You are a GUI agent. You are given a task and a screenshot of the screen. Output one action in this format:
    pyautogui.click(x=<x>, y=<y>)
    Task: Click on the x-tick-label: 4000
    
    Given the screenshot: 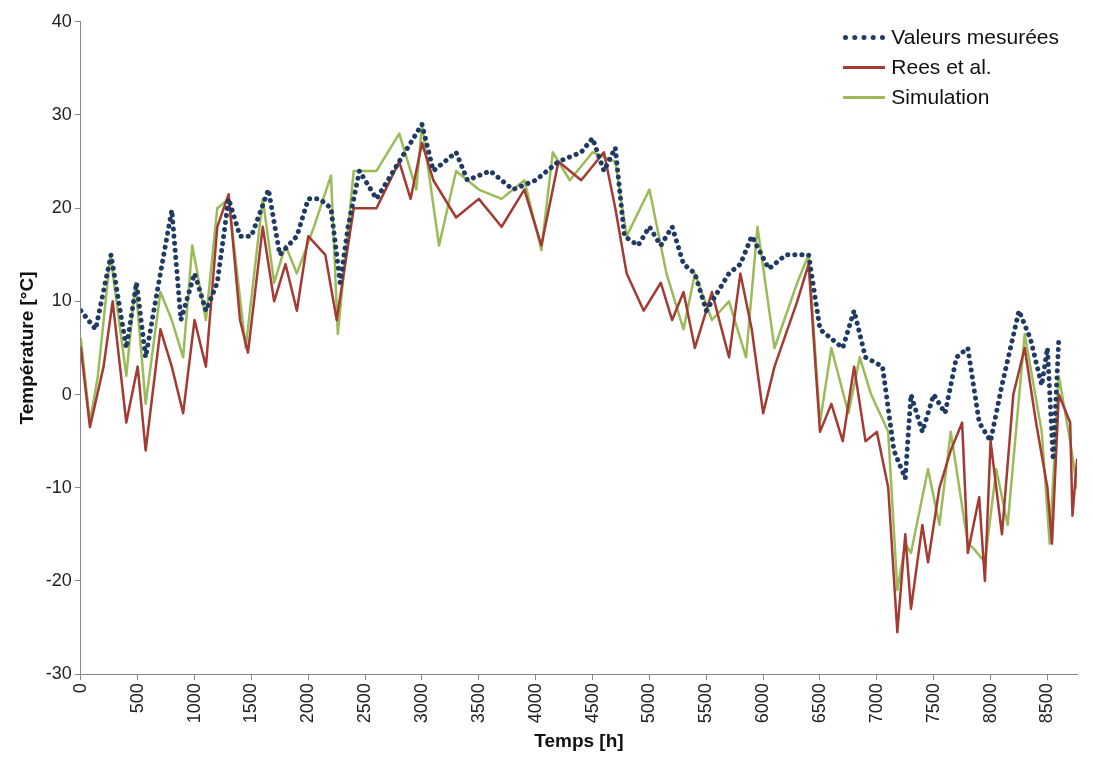 What is the action you would take?
    pyautogui.click(x=534, y=703)
    